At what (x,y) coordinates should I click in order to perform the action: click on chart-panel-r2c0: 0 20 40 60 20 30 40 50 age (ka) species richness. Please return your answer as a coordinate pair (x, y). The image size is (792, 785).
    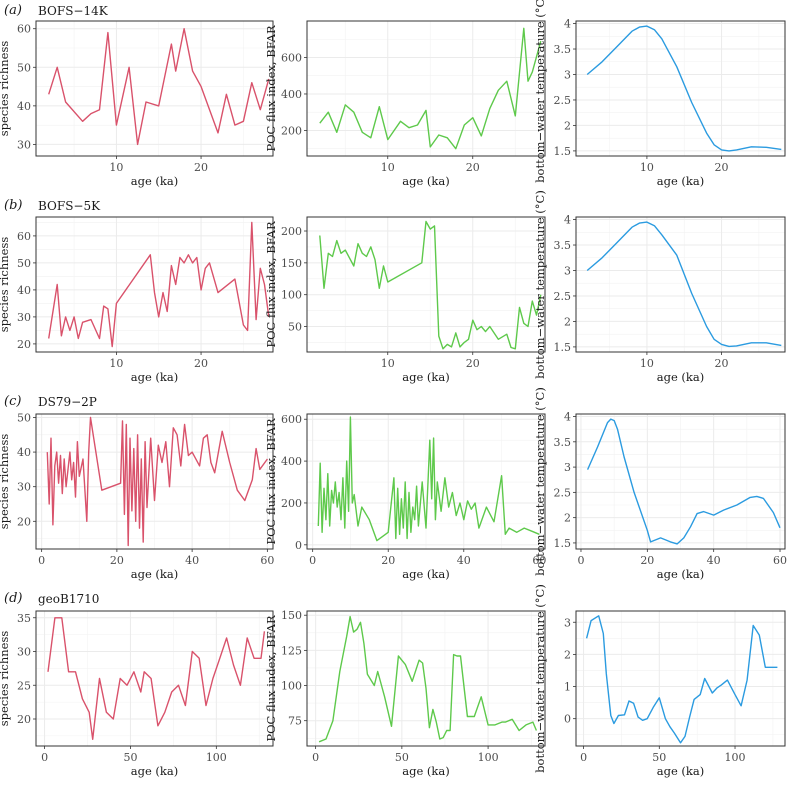
    Looking at the image, I should click on (137, 496).